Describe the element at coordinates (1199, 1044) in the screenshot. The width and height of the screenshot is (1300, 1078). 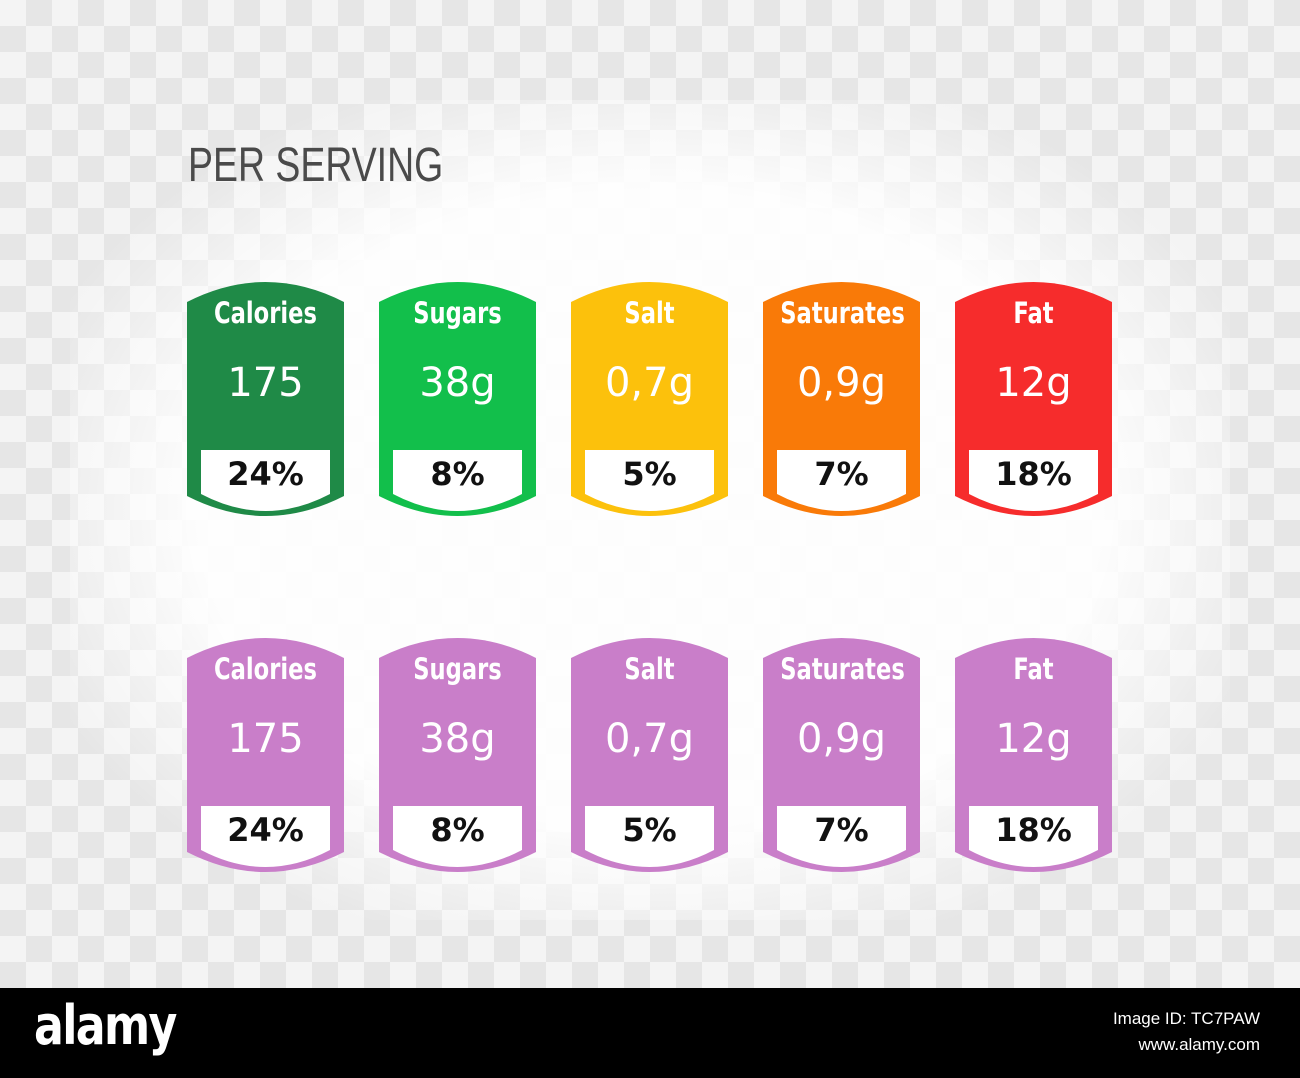
I see `site-url-text: www.alamy.com` at that location.